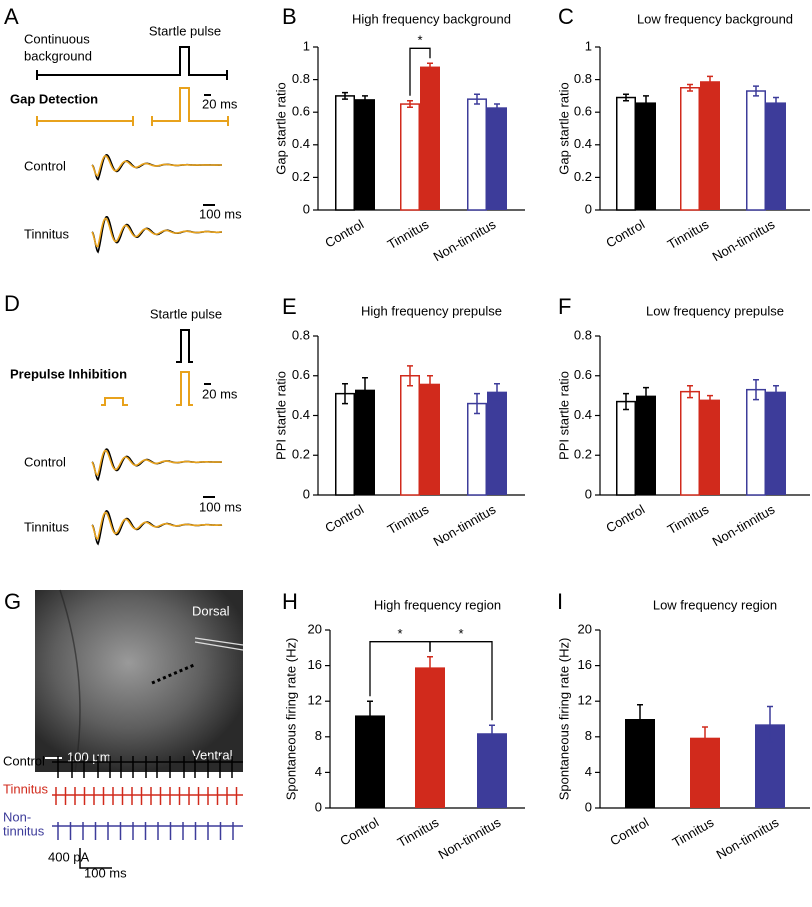 Image resolution: width=812 pixels, height=907 pixels. What do you see at coordinates (318, 735) in the screenshot?
I see `y-tick-label: 8` at bounding box center [318, 735].